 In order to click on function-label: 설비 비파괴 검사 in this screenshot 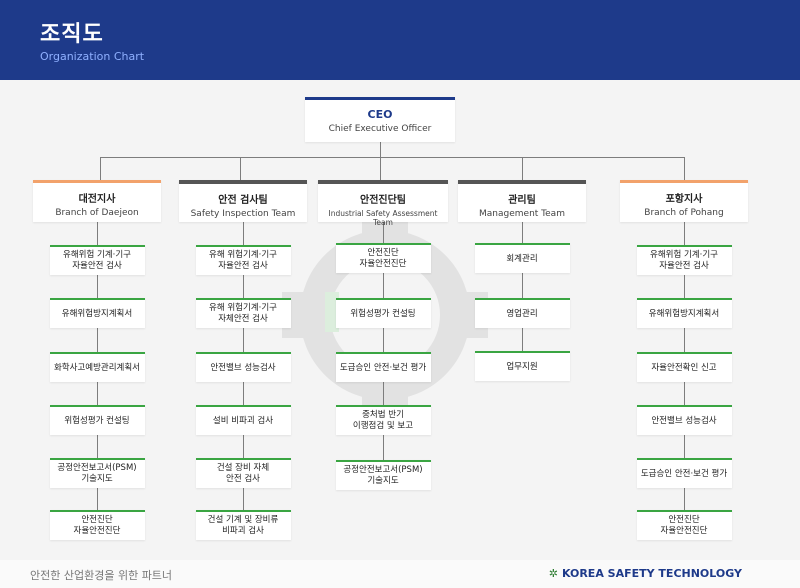, I will do `click(243, 420)`.